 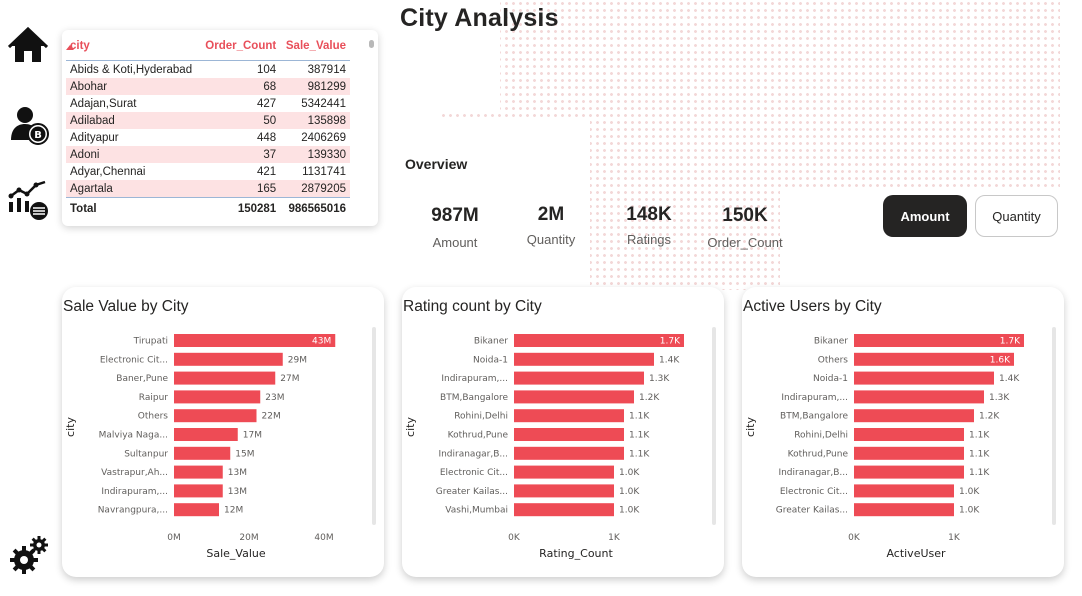 What do you see at coordinates (479, 18) in the screenshot?
I see `page-title: City Analysis` at bounding box center [479, 18].